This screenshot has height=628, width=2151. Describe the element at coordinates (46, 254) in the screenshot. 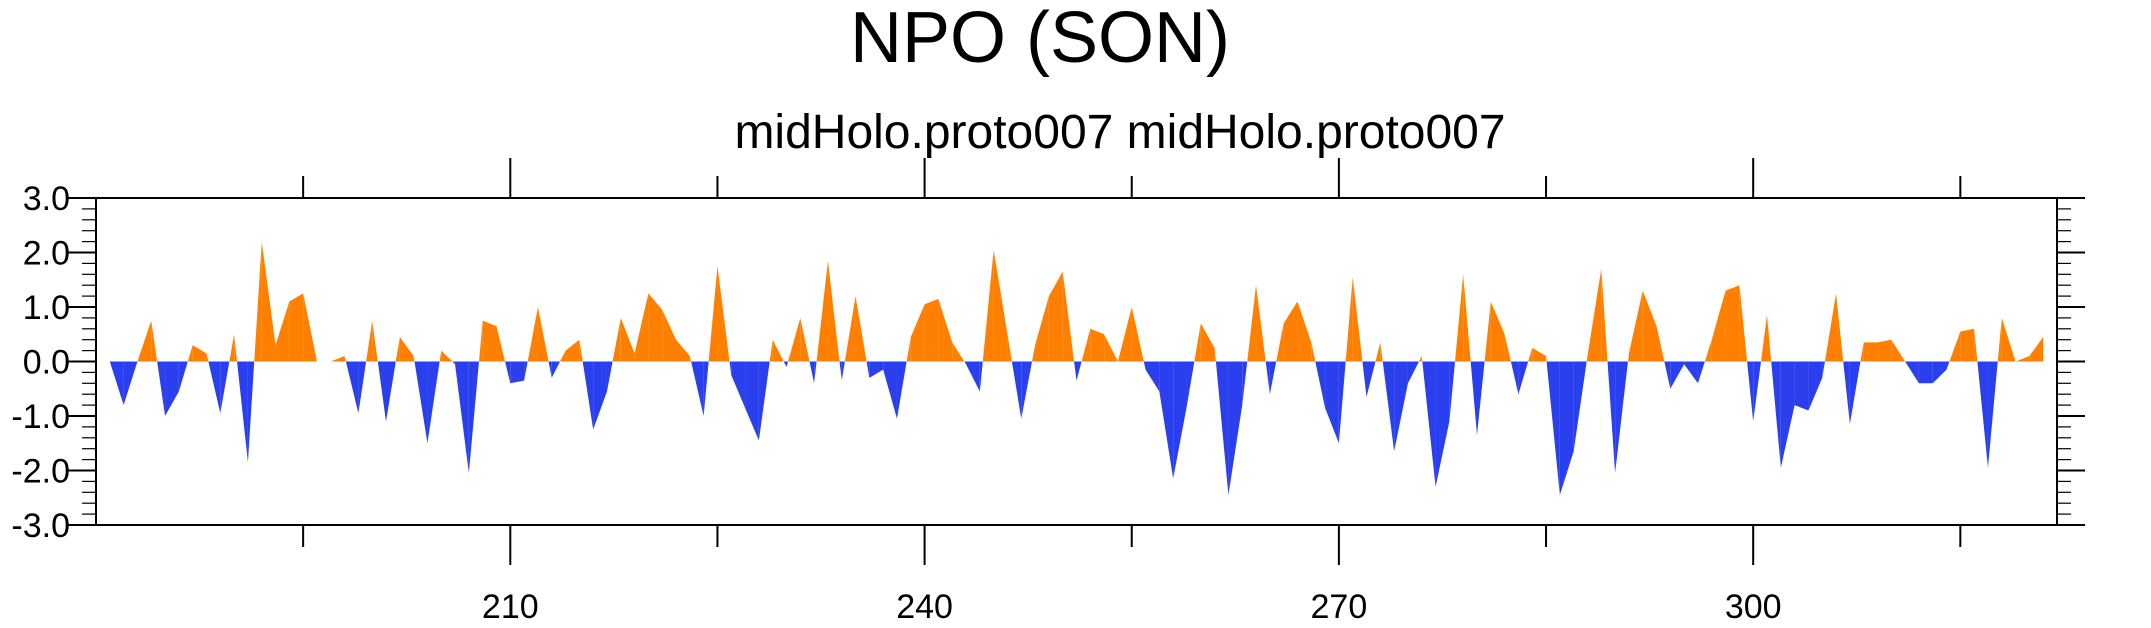

I see `y-tick-label: 2.0` at that location.